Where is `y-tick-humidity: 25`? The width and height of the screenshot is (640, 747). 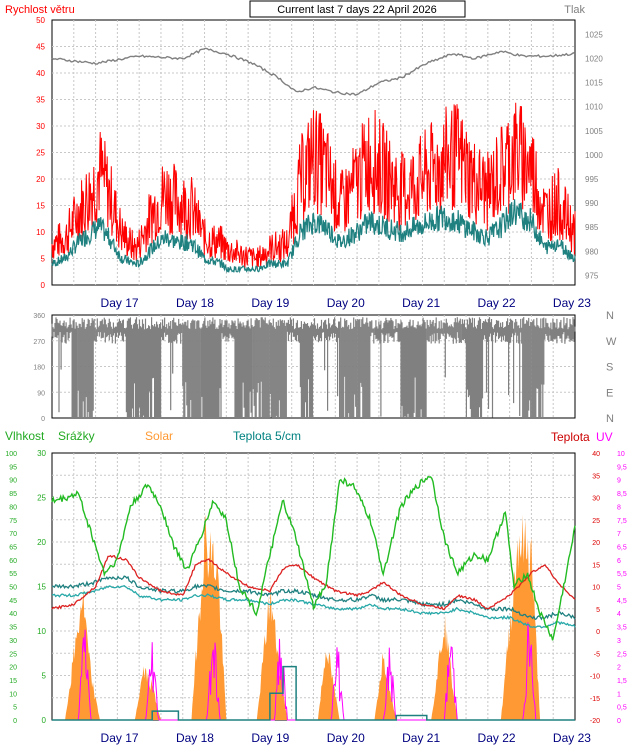 y-tick-humidity: 25 is located at coordinates (13, 654).